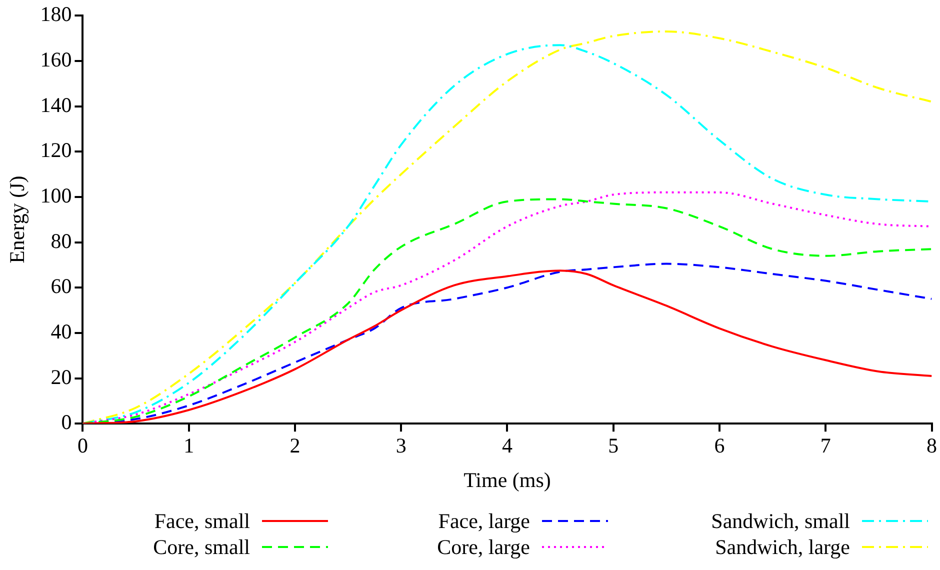 The width and height of the screenshot is (940, 570). I want to click on y-tick-label: 40, so click(61, 331).